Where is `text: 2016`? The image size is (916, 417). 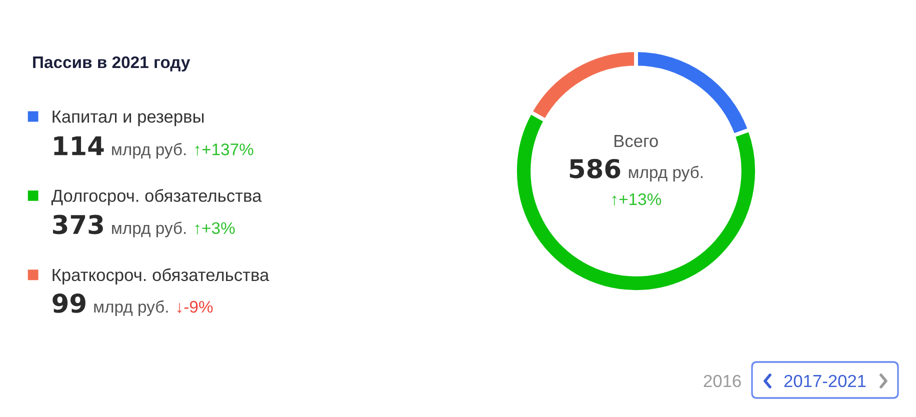
text: 2016 is located at coordinates (722, 381).